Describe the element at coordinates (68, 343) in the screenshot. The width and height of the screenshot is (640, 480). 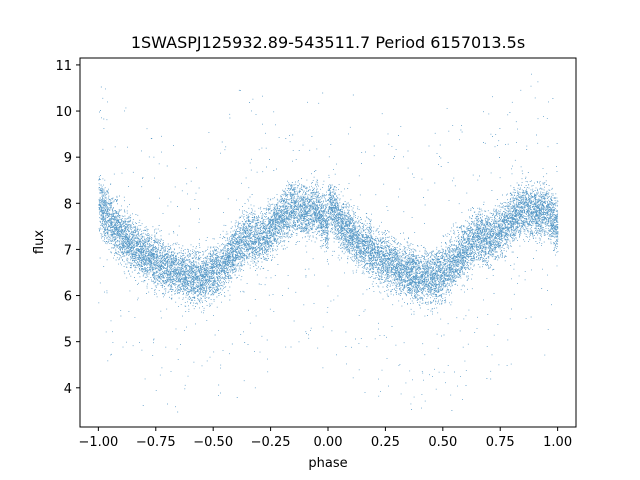
I see `y-tick-label: 5` at that location.